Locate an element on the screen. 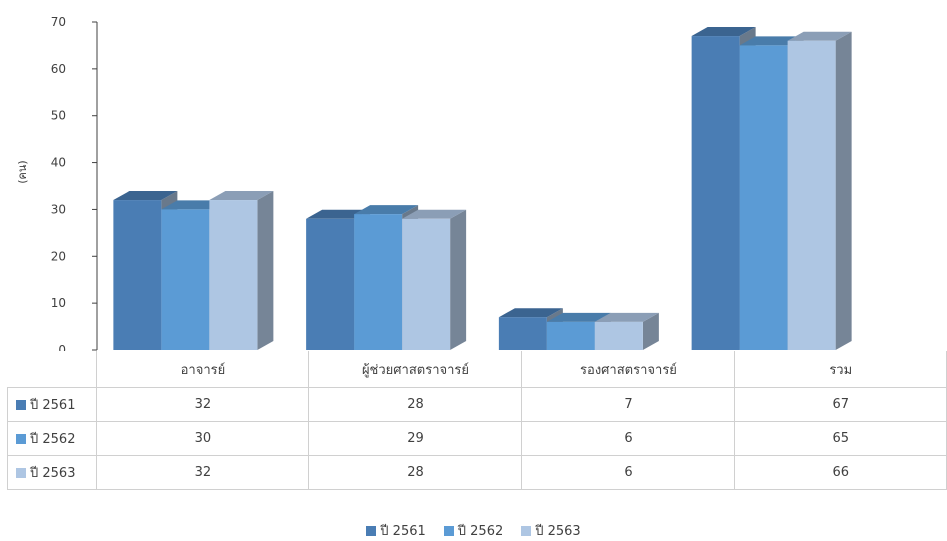 Image resolution: width=947 pixels, height=541 pixels. legend-label: ปี 2563 is located at coordinates (558, 531).